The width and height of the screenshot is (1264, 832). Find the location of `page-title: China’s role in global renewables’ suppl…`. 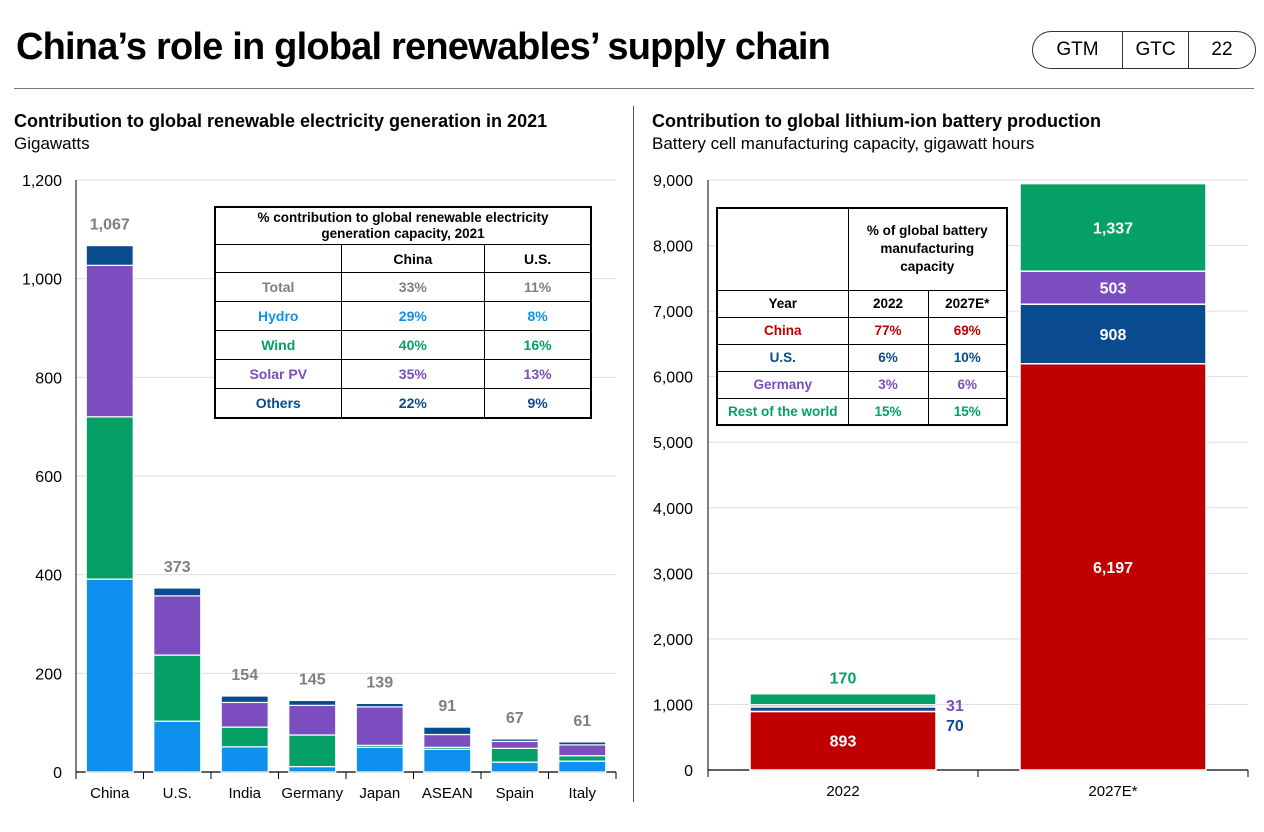

page-title: China’s role in global renewables’ suppl… is located at coordinates (423, 47).